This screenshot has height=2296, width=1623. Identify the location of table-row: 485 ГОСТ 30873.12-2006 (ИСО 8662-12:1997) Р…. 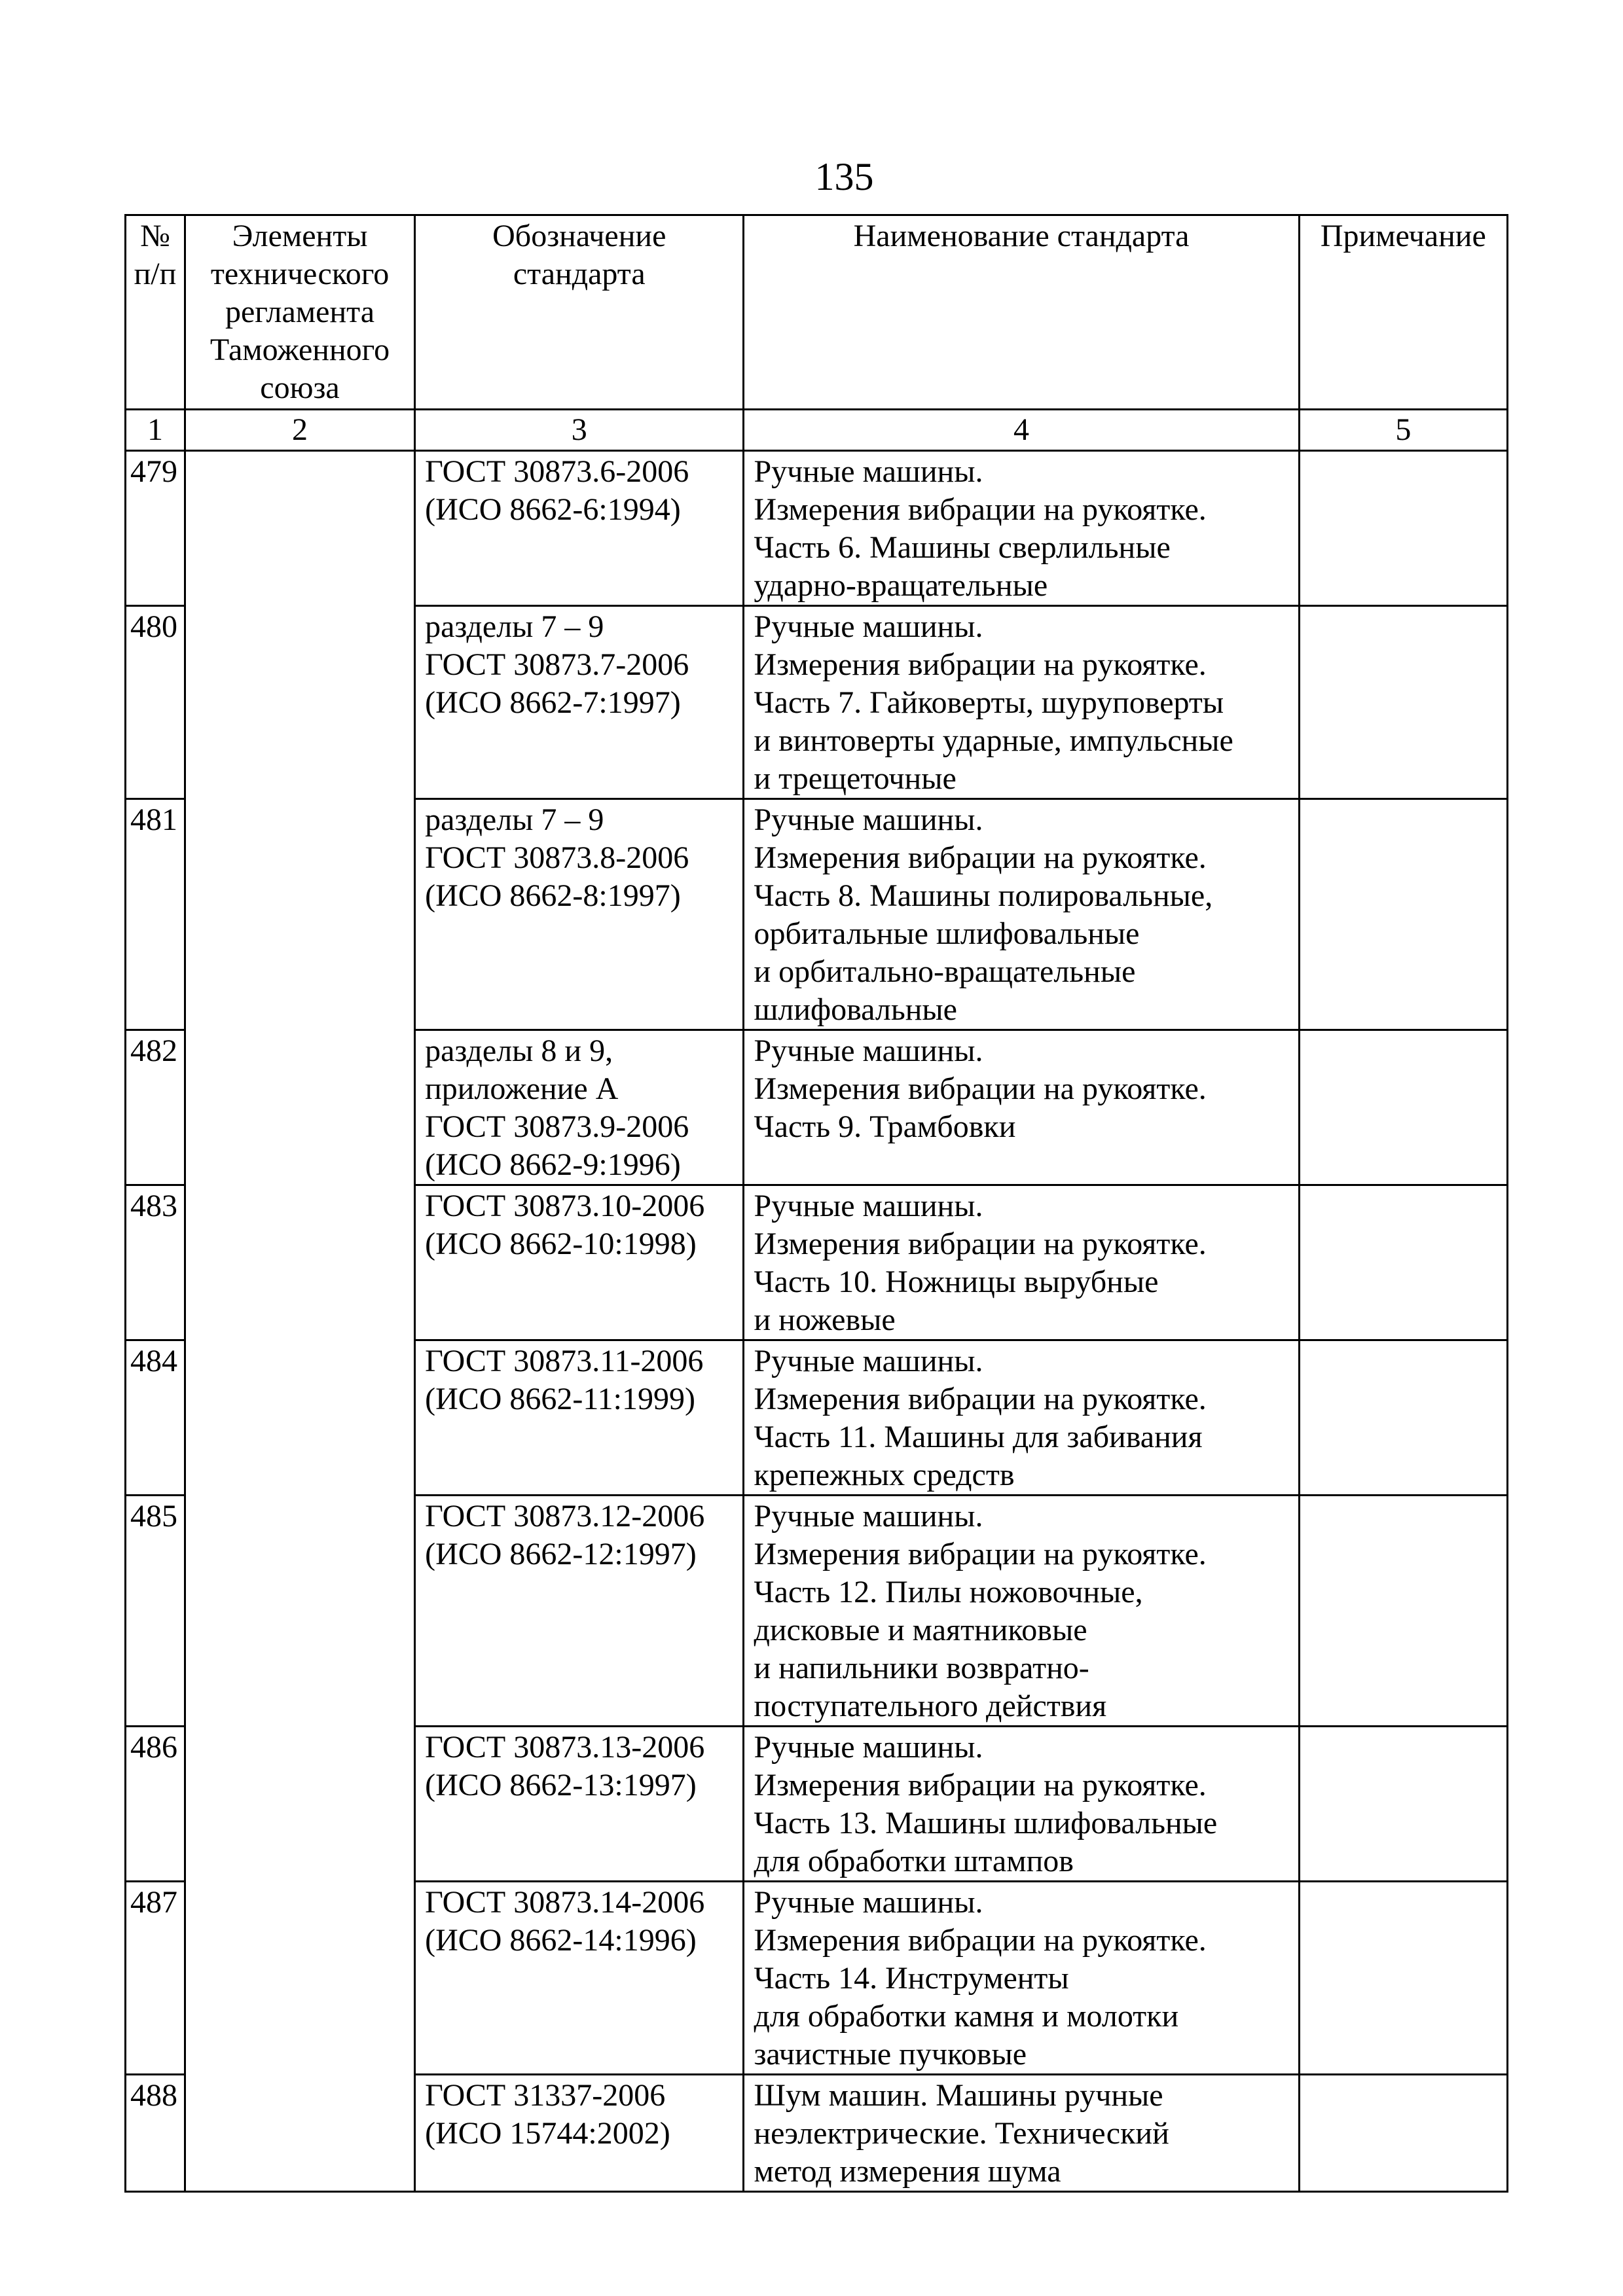
(816, 1610).